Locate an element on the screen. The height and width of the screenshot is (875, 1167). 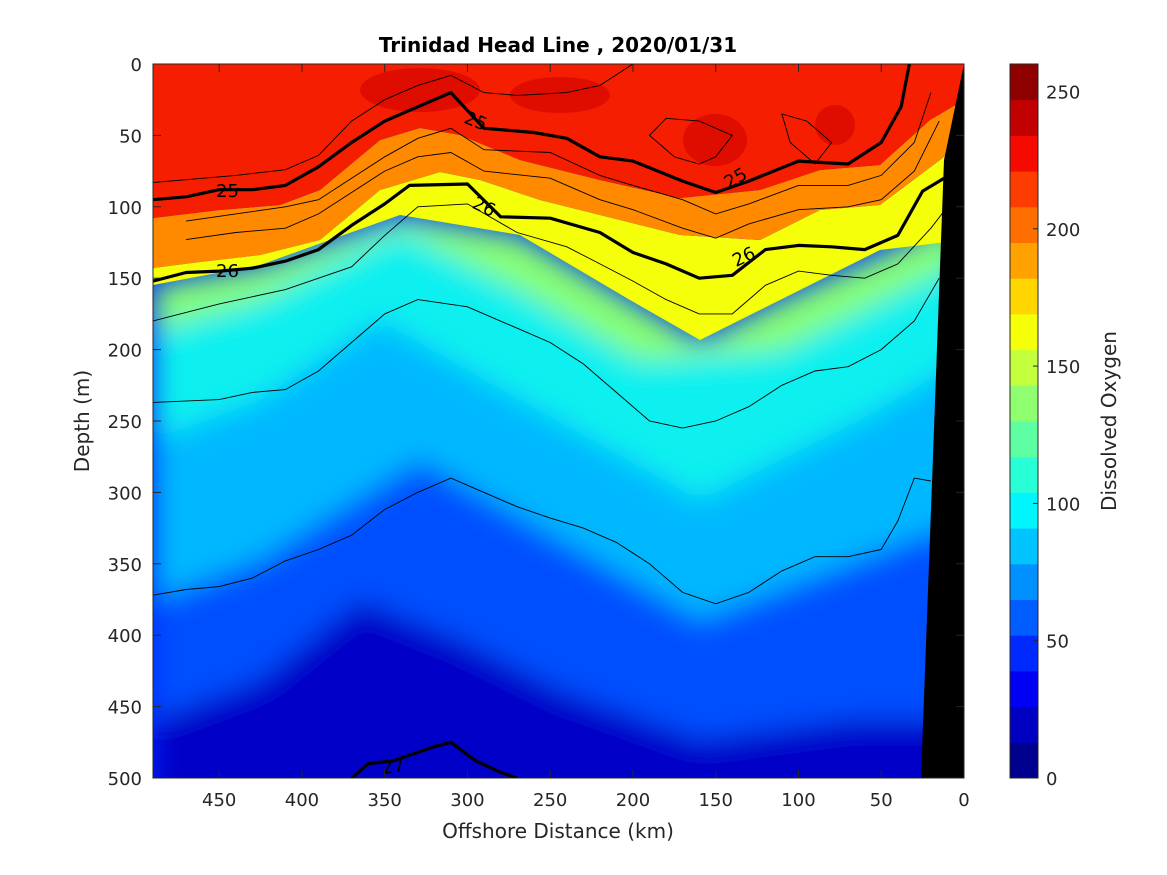
y-tick-label: 400 is located at coordinates (125, 636).